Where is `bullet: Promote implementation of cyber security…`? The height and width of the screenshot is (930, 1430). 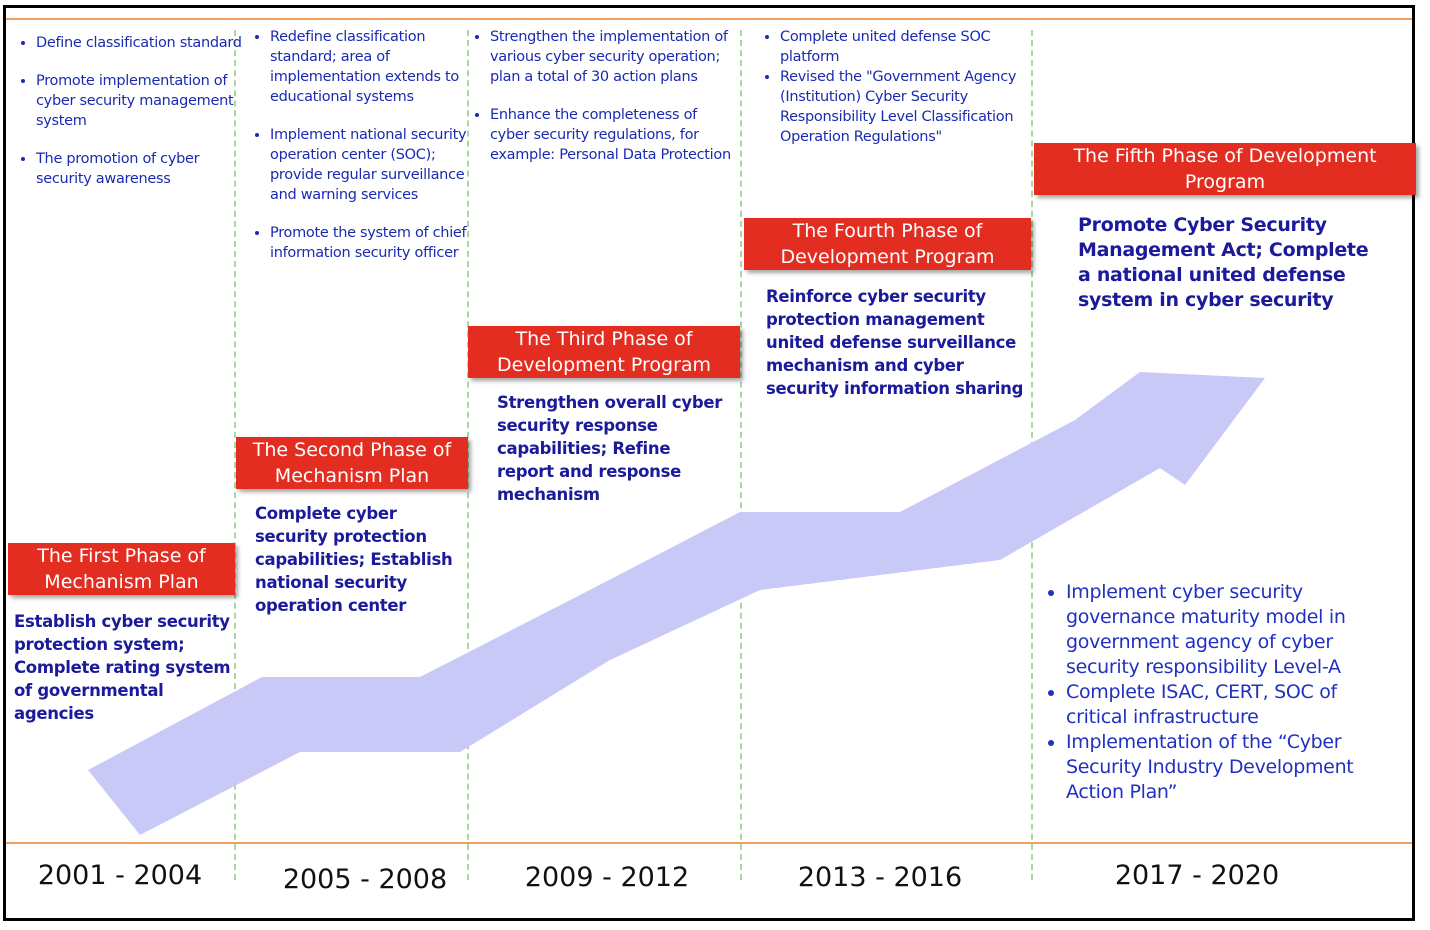
bullet: Promote implementation of cyber security… is located at coordinates (143, 101).